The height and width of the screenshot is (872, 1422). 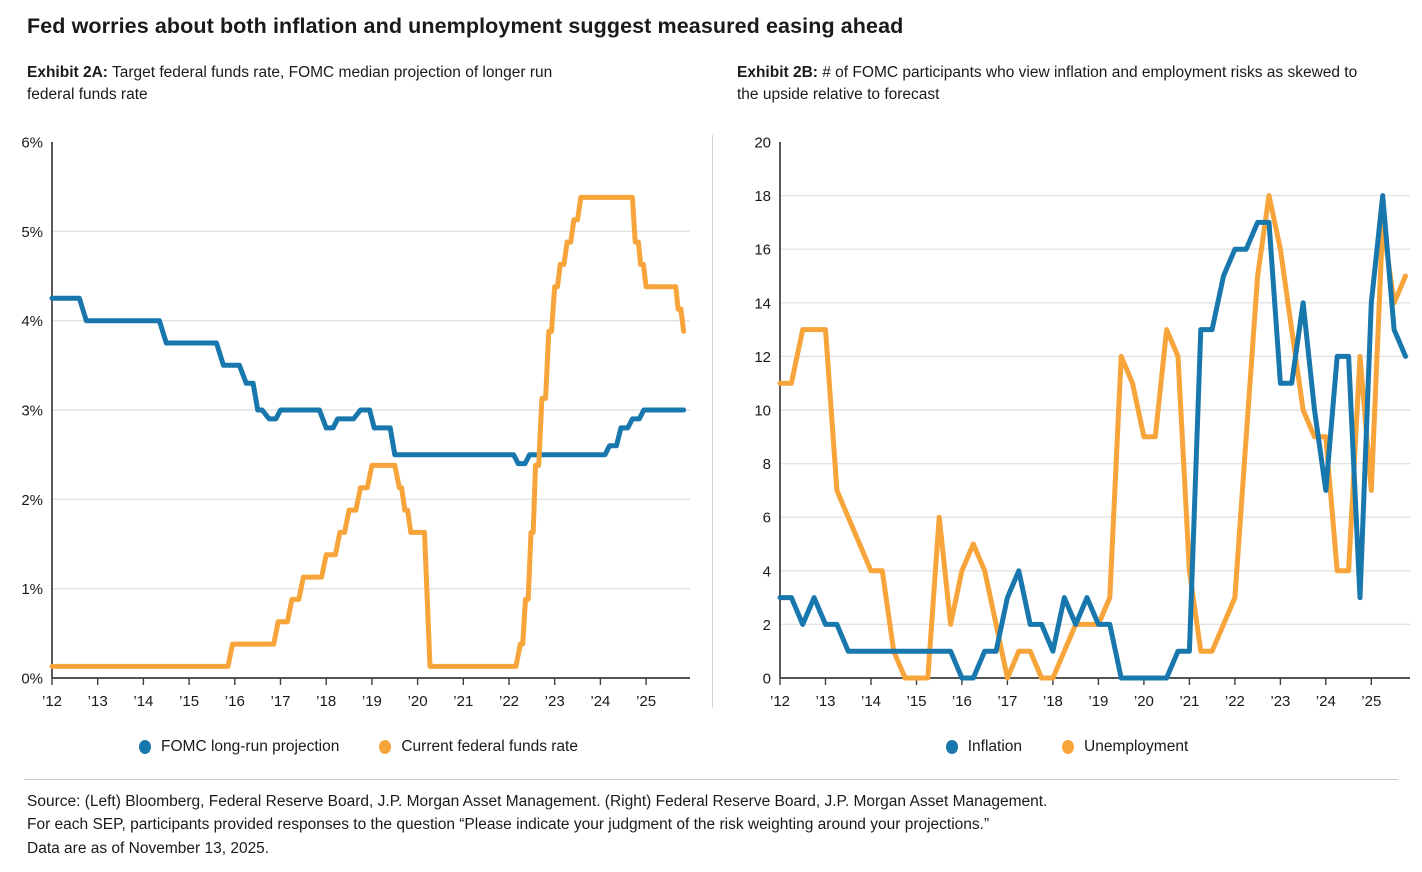 I want to click on legend-label-fomc-longrun: FOMC long-run projection, so click(x=250, y=746).